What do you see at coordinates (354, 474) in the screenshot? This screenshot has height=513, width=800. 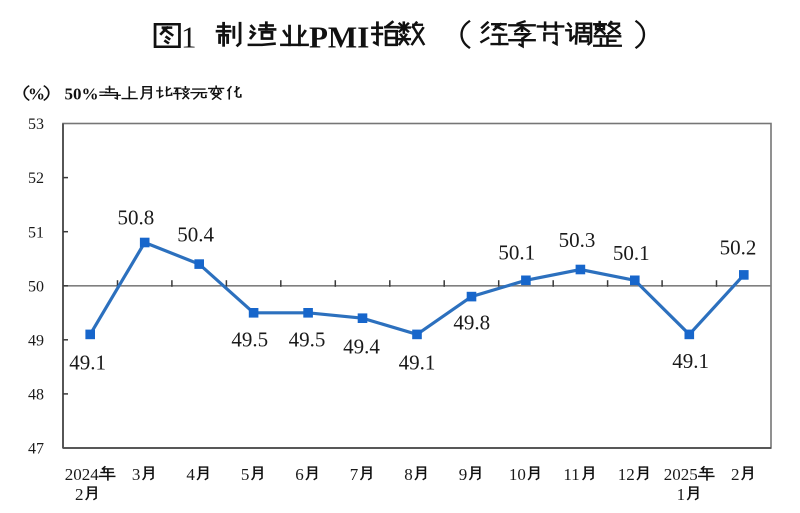 I see `svg-text: 7` at bounding box center [354, 474].